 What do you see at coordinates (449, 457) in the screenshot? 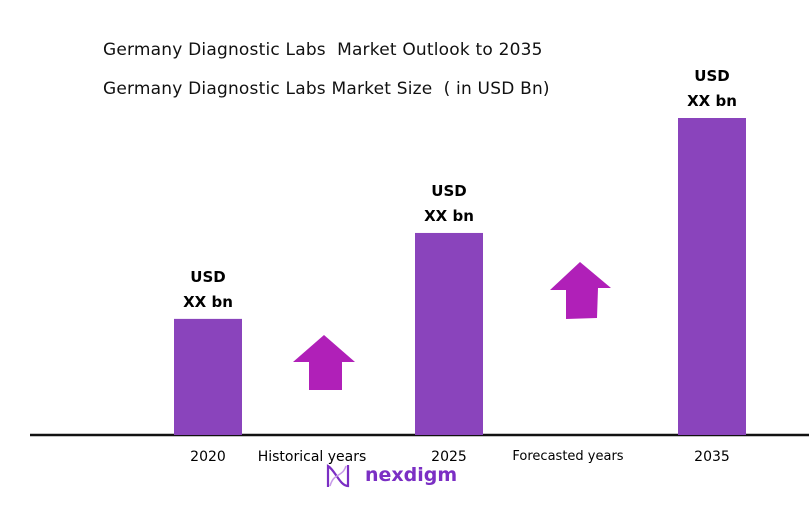
I see `x-tick-label: 2025` at bounding box center [449, 457].